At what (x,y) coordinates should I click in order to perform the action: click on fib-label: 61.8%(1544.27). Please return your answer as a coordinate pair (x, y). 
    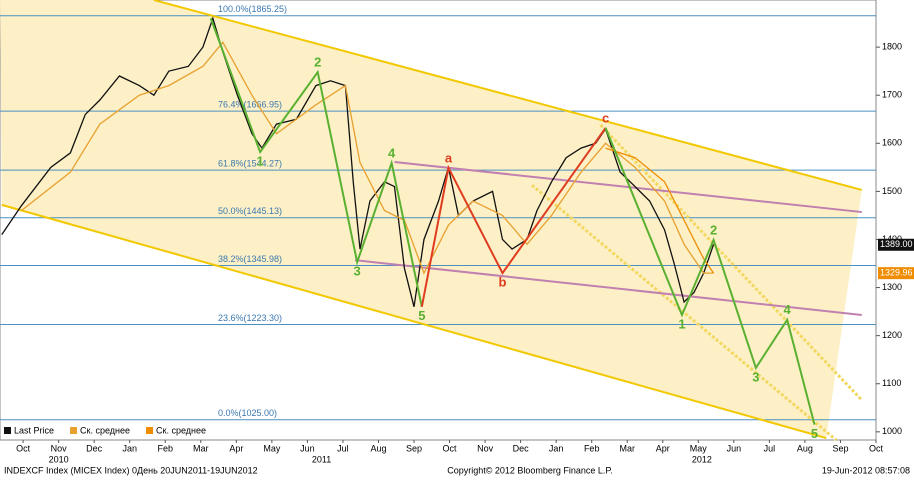
    Looking at the image, I should click on (250, 163).